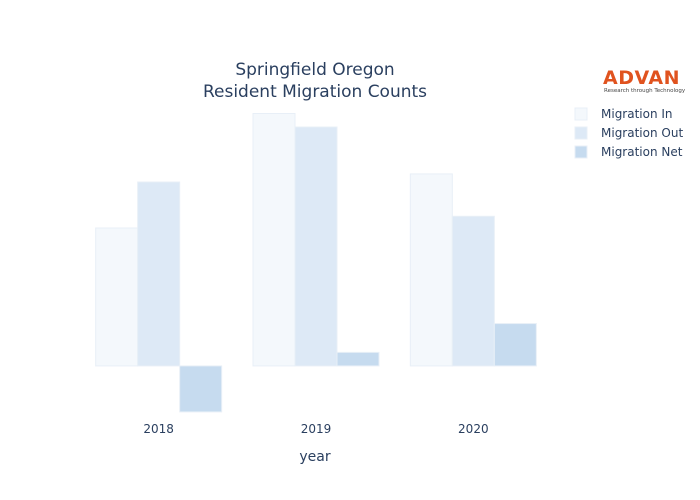 This screenshot has width=700, height=500. Describe the element at coordinates (117, 297) in the screenshot. I see `bar-migration-in-2018` at that location.